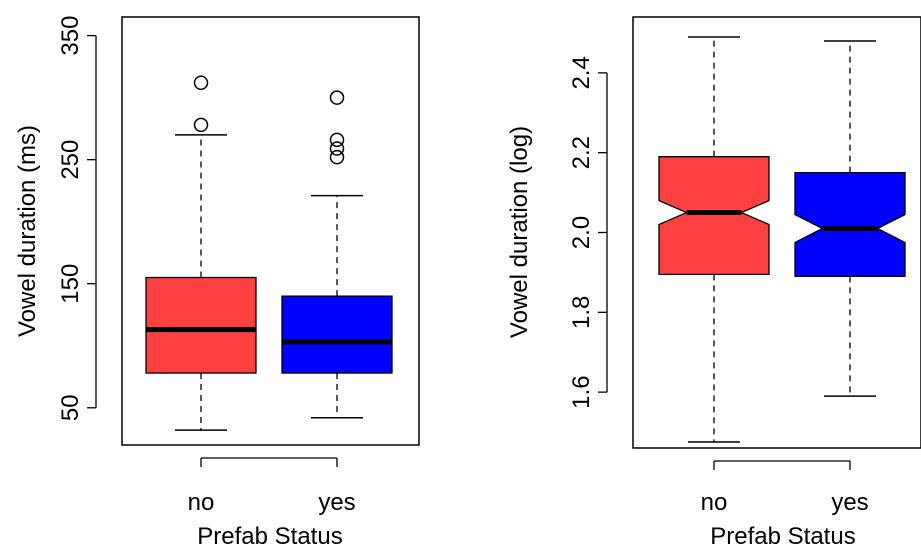  Describe the element at coordinates (201, 502) in the screenshot. I see `left-x-tick-label-no: no` at that location.